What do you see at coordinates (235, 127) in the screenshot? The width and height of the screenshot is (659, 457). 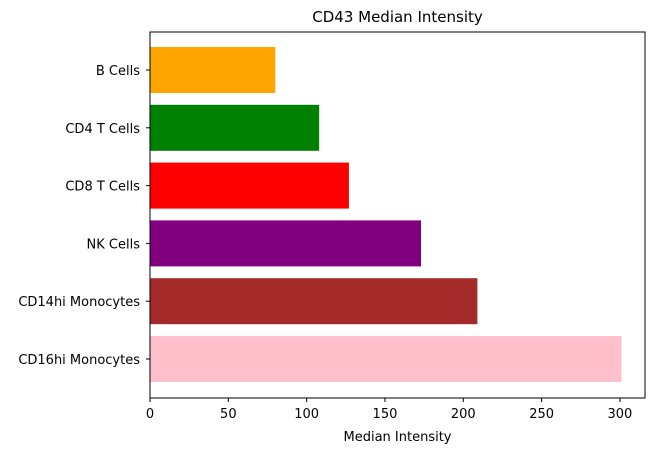 I see `bar-cd4-t-cells` at bounding box center [235, 127].